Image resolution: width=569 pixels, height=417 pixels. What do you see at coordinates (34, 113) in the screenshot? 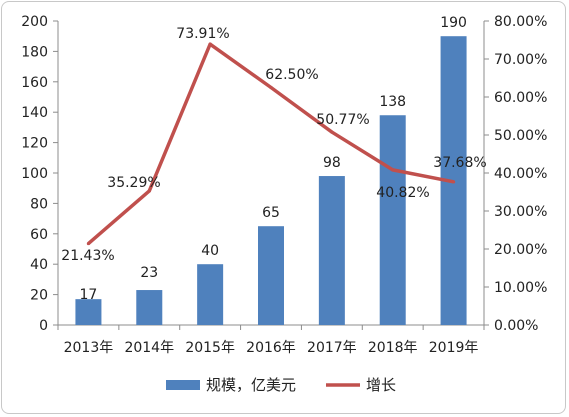
I see `y-left-tick-label: 140` at bounding box center [34, 113].